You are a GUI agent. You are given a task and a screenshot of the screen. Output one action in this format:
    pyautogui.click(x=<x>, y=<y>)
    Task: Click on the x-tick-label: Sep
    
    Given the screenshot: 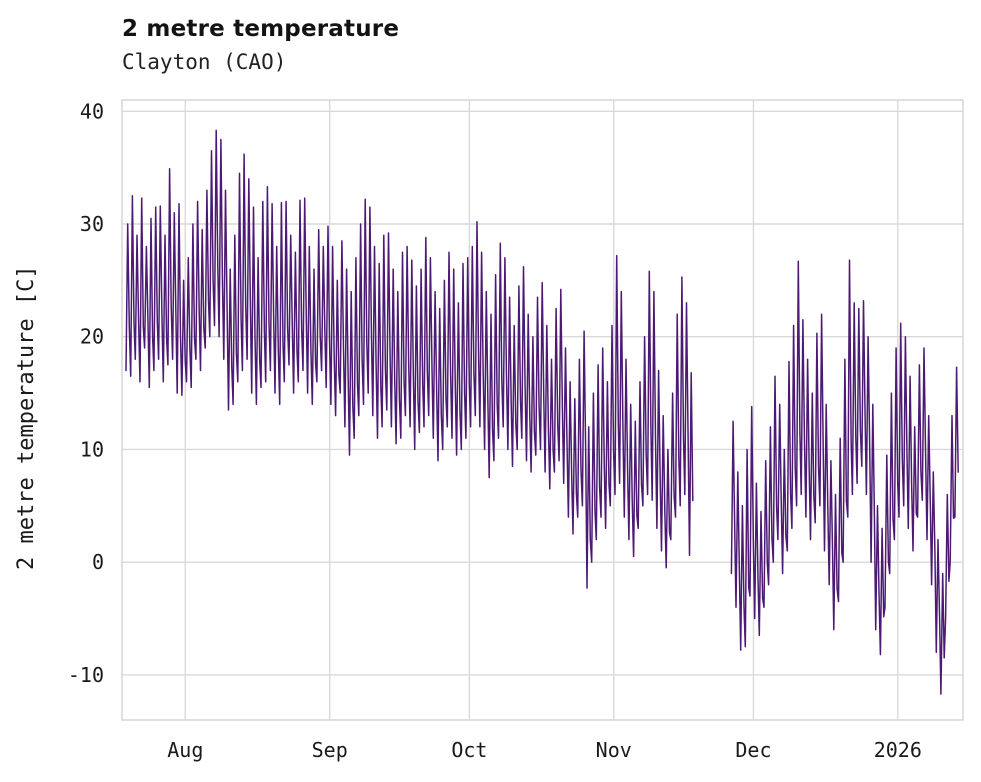 What is the action you would take?
    pyautogui.click(x=330, y=750)
    